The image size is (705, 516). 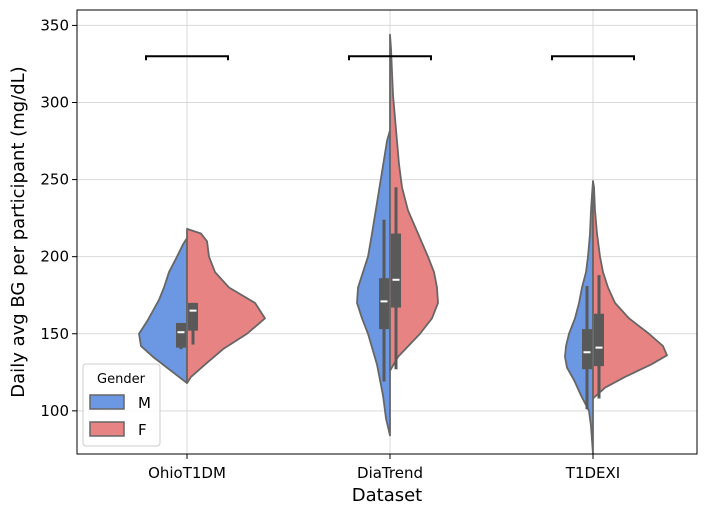 What do you see at coordinates (187, 473) in the screenshot?
I see `x-tick-label: OhioT1DM` at bounding box center [187, 473].